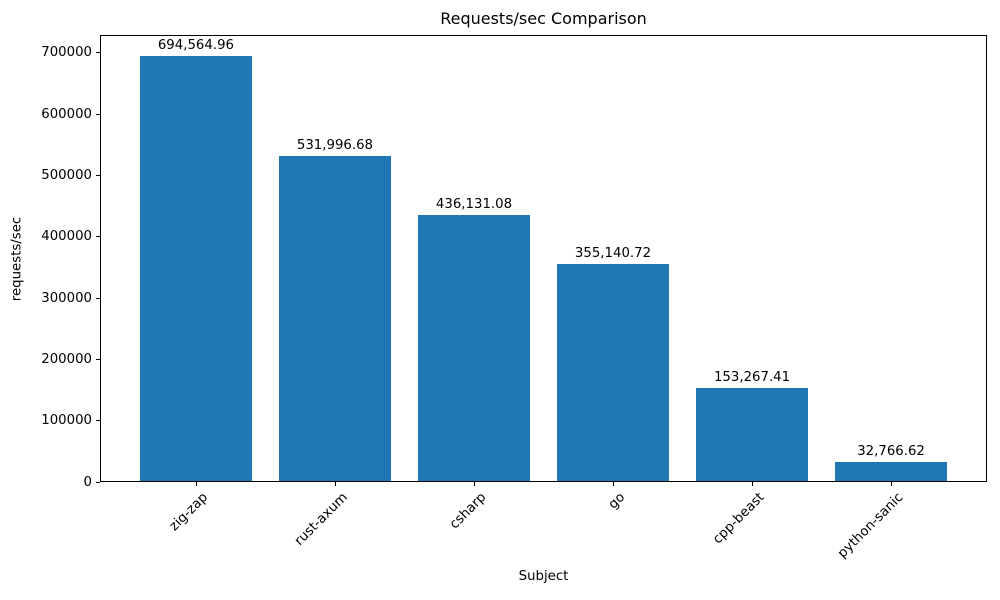 Image resolution: width=1000 pixels, height=600 pixels. Describe the element at coordinates (468, 511) in the screenshot. I see `x-tick-label: csharp` at that location.